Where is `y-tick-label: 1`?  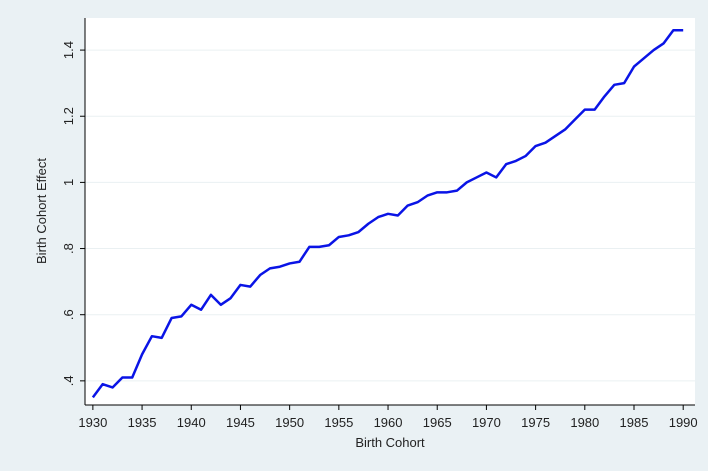 y-tick-label: 1 is located at coordinates (68, 182).